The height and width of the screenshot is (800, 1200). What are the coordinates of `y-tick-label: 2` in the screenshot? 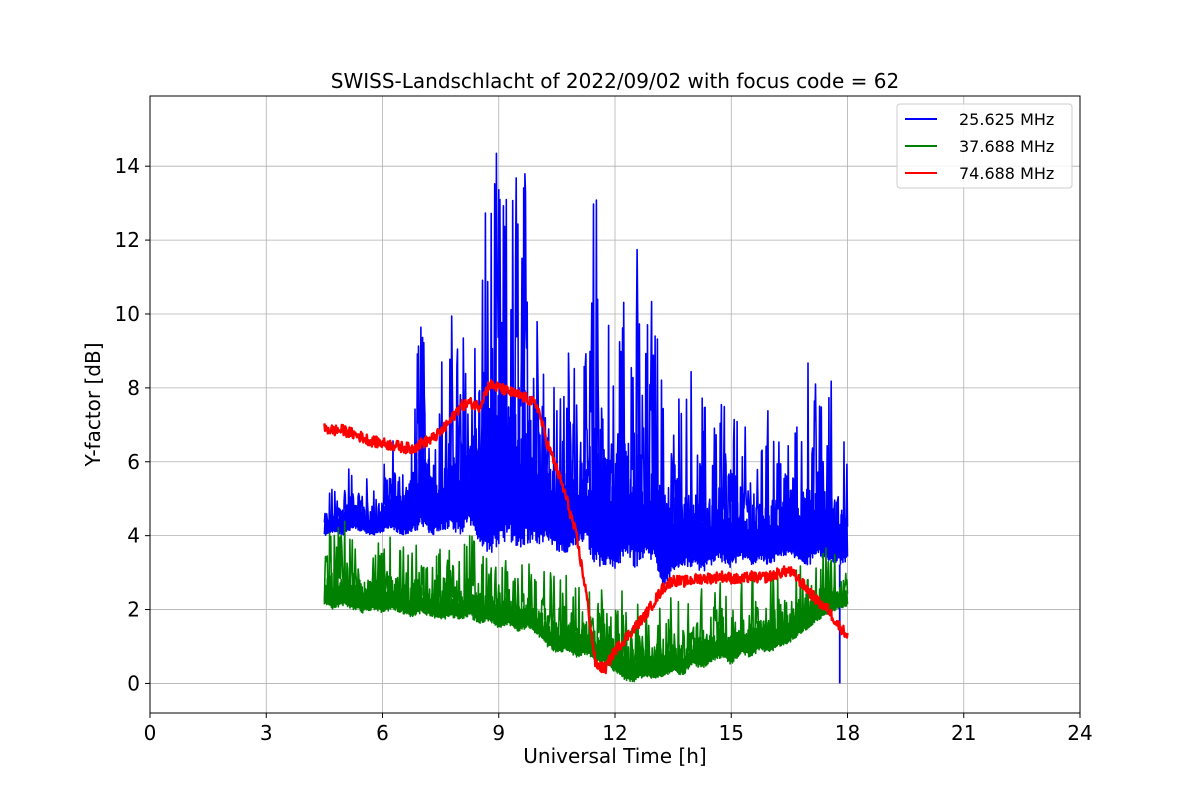 It's located at (133, 610).